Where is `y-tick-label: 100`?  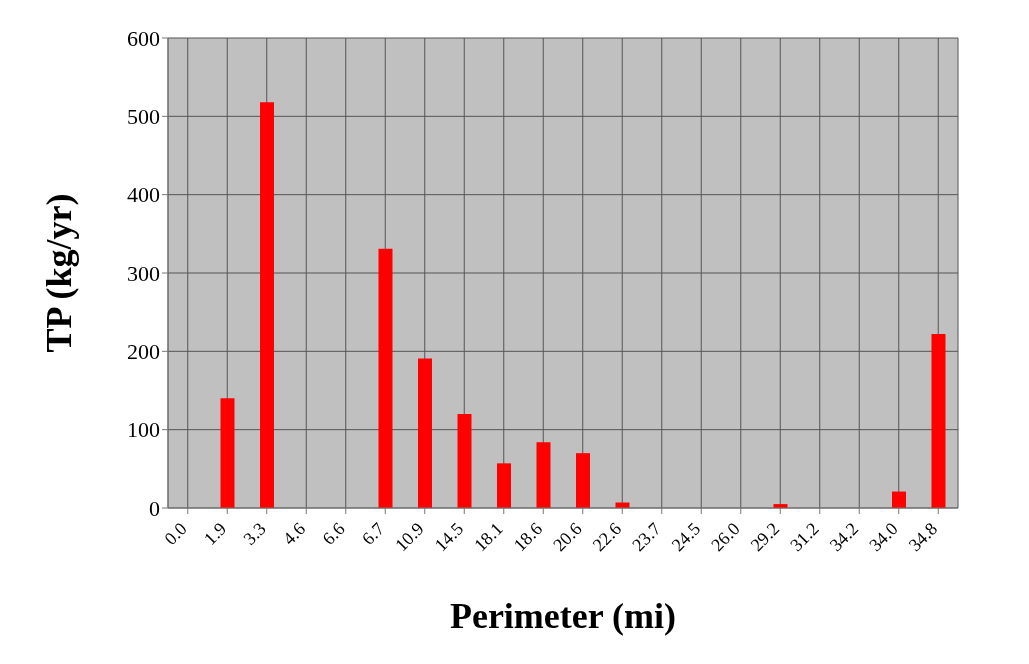 y-tick-label: 100 is located at coordinates (143, 430).